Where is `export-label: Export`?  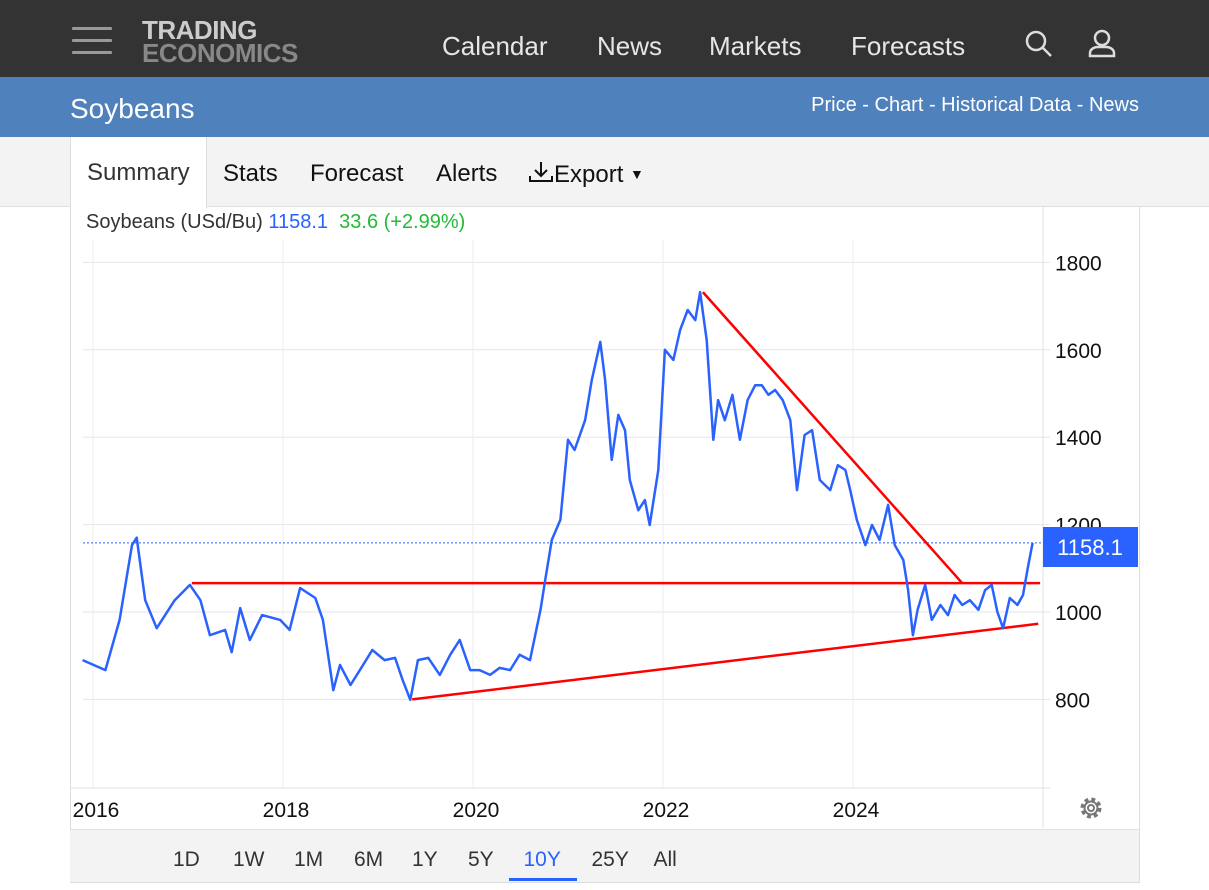 export-label: Export is located at coordinates (589, 174).